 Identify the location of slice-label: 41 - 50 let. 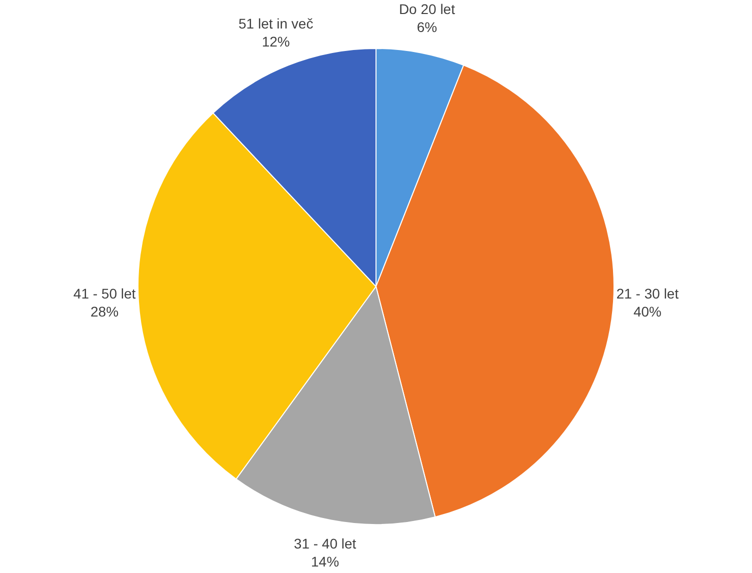
(104, 293).